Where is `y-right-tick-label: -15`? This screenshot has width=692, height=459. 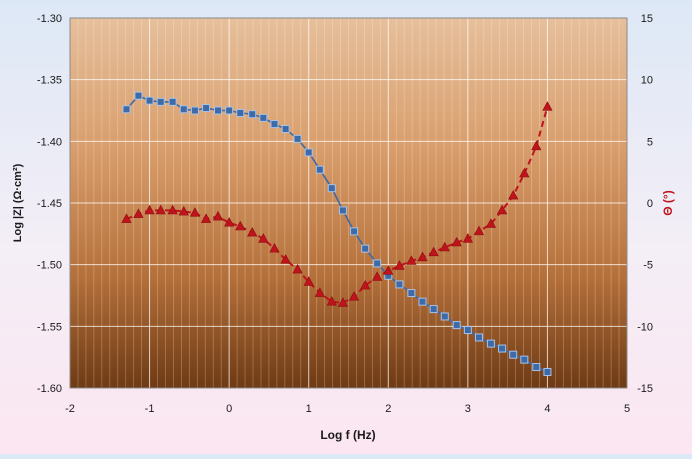 y-right-tick-label: -15 is located at coordinates (645, 389).